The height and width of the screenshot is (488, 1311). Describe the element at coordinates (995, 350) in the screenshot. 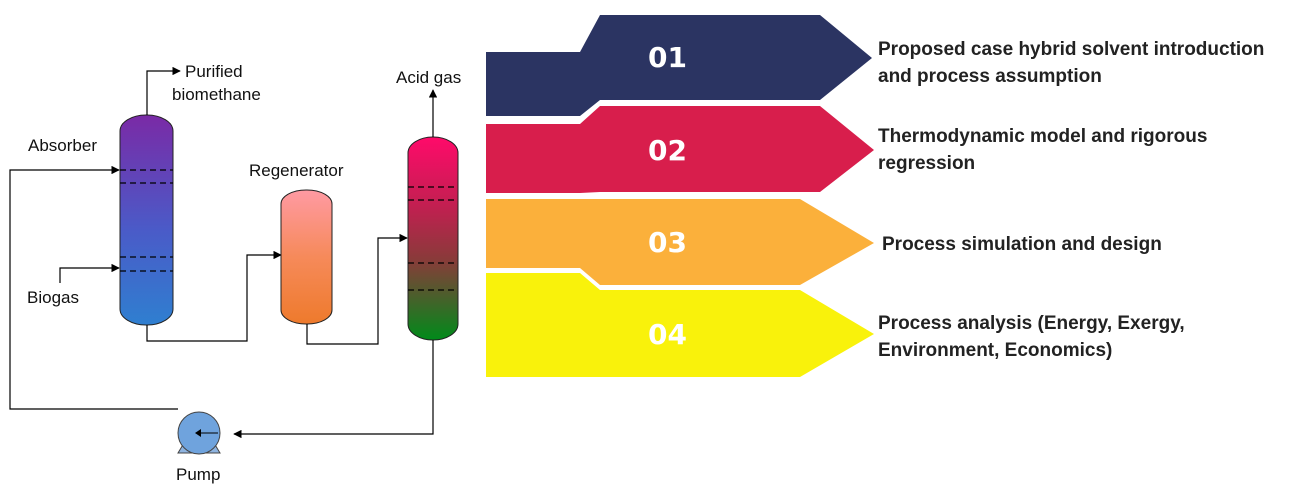

I see `step-text-4-line2: Environment, Economics)` at that location.